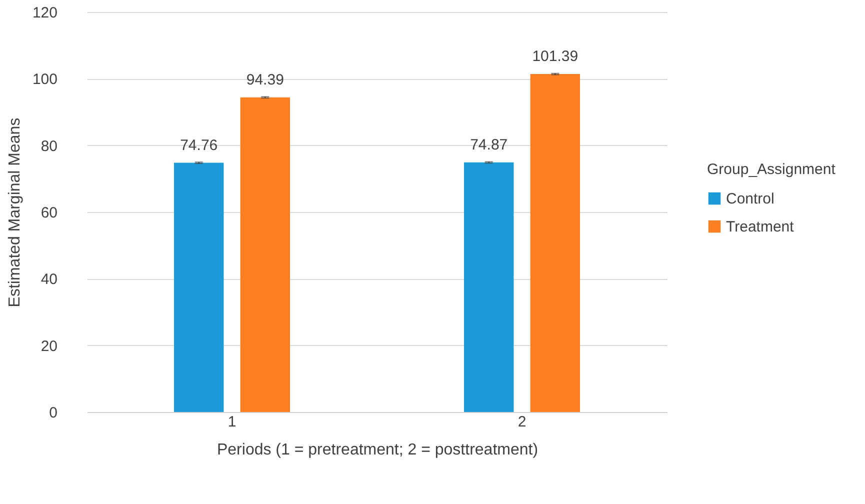  What do you see at coordinates (49, 346) in the screenshot?
I see `y-tick-label: 20` at bounding box center [49, 346].